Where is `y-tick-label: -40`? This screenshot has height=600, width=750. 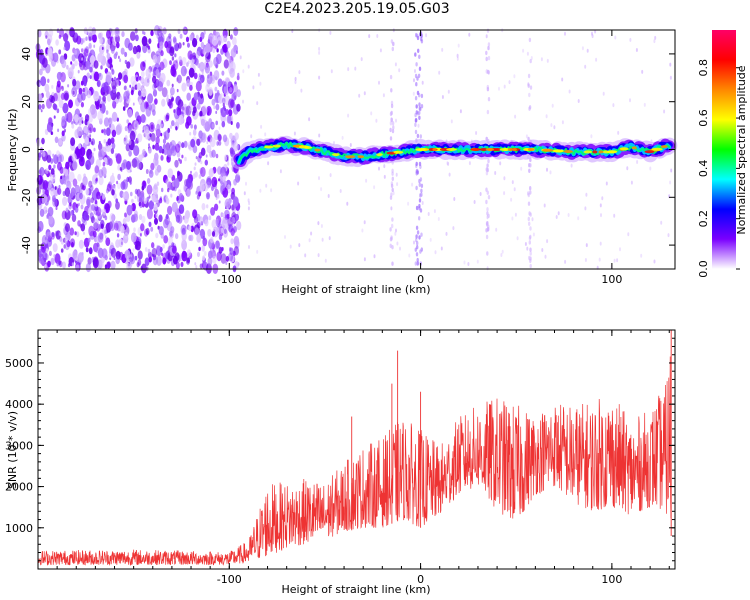
y-tick-label: -40 is located at coordinates (26, 245).